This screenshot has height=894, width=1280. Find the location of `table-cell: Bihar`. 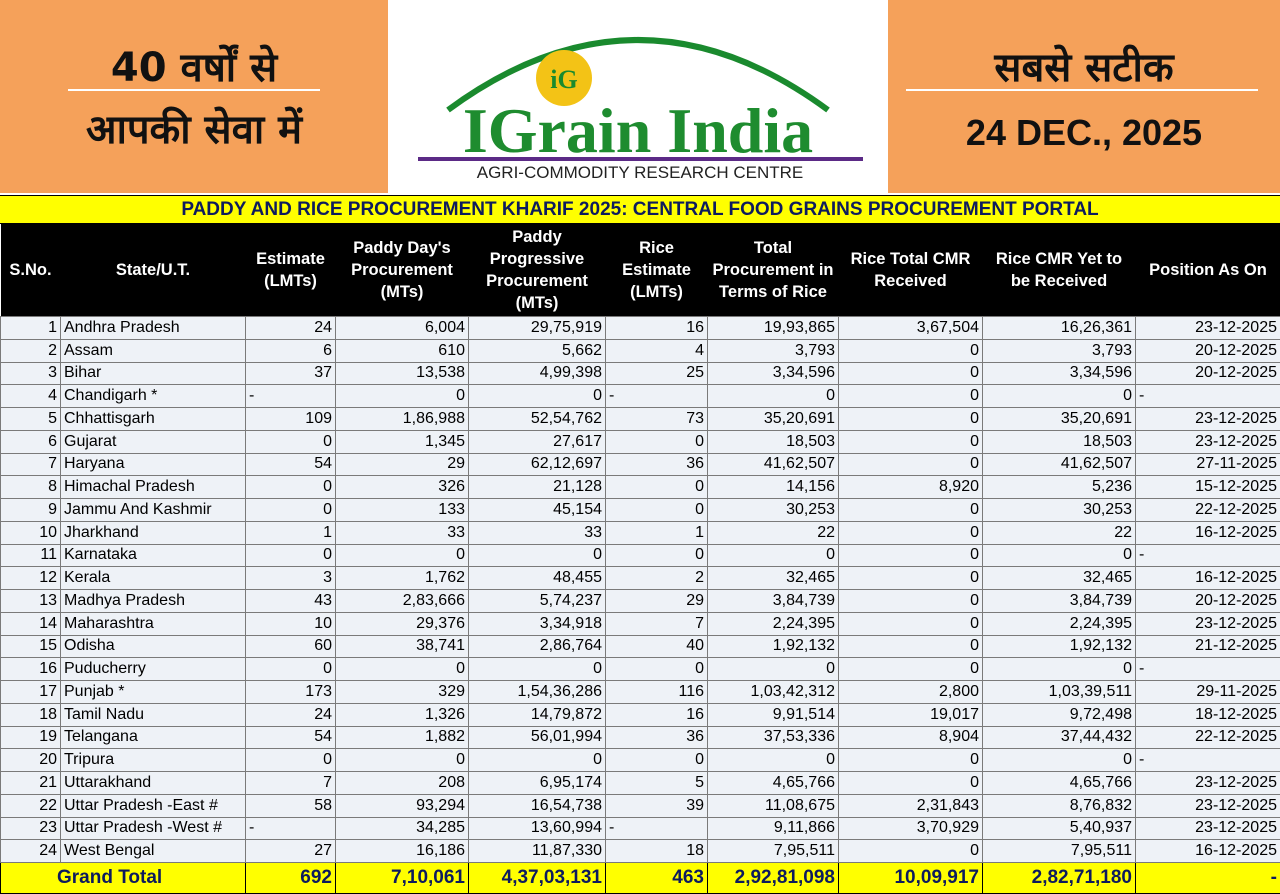

table-cell: Bihar is located at coordinates (153, 373).